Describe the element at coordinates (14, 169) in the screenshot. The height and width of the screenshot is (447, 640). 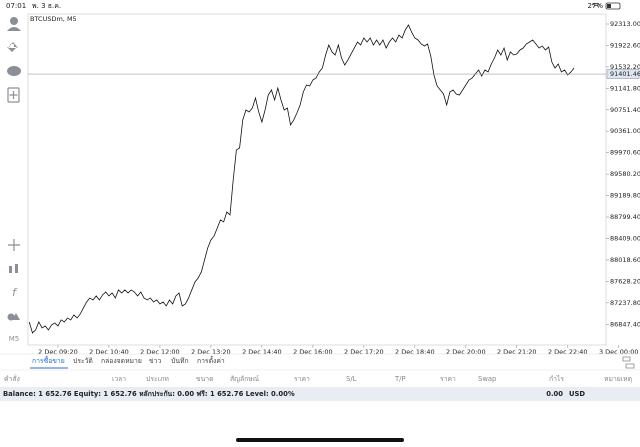
I see `left-toolbar: f` at that location.